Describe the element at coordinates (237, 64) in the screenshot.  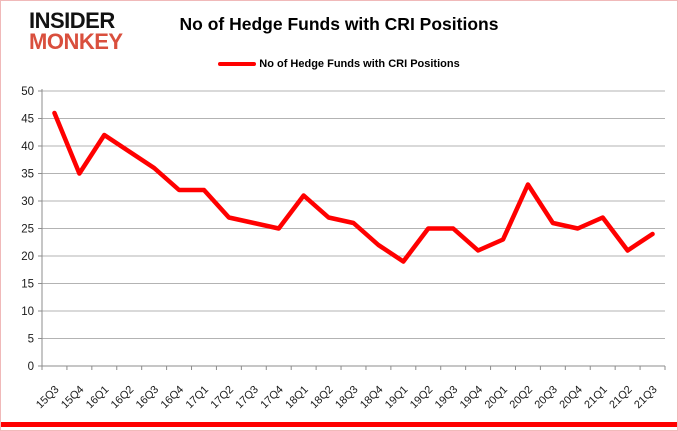
I see `legend-line-swatch` at that location.